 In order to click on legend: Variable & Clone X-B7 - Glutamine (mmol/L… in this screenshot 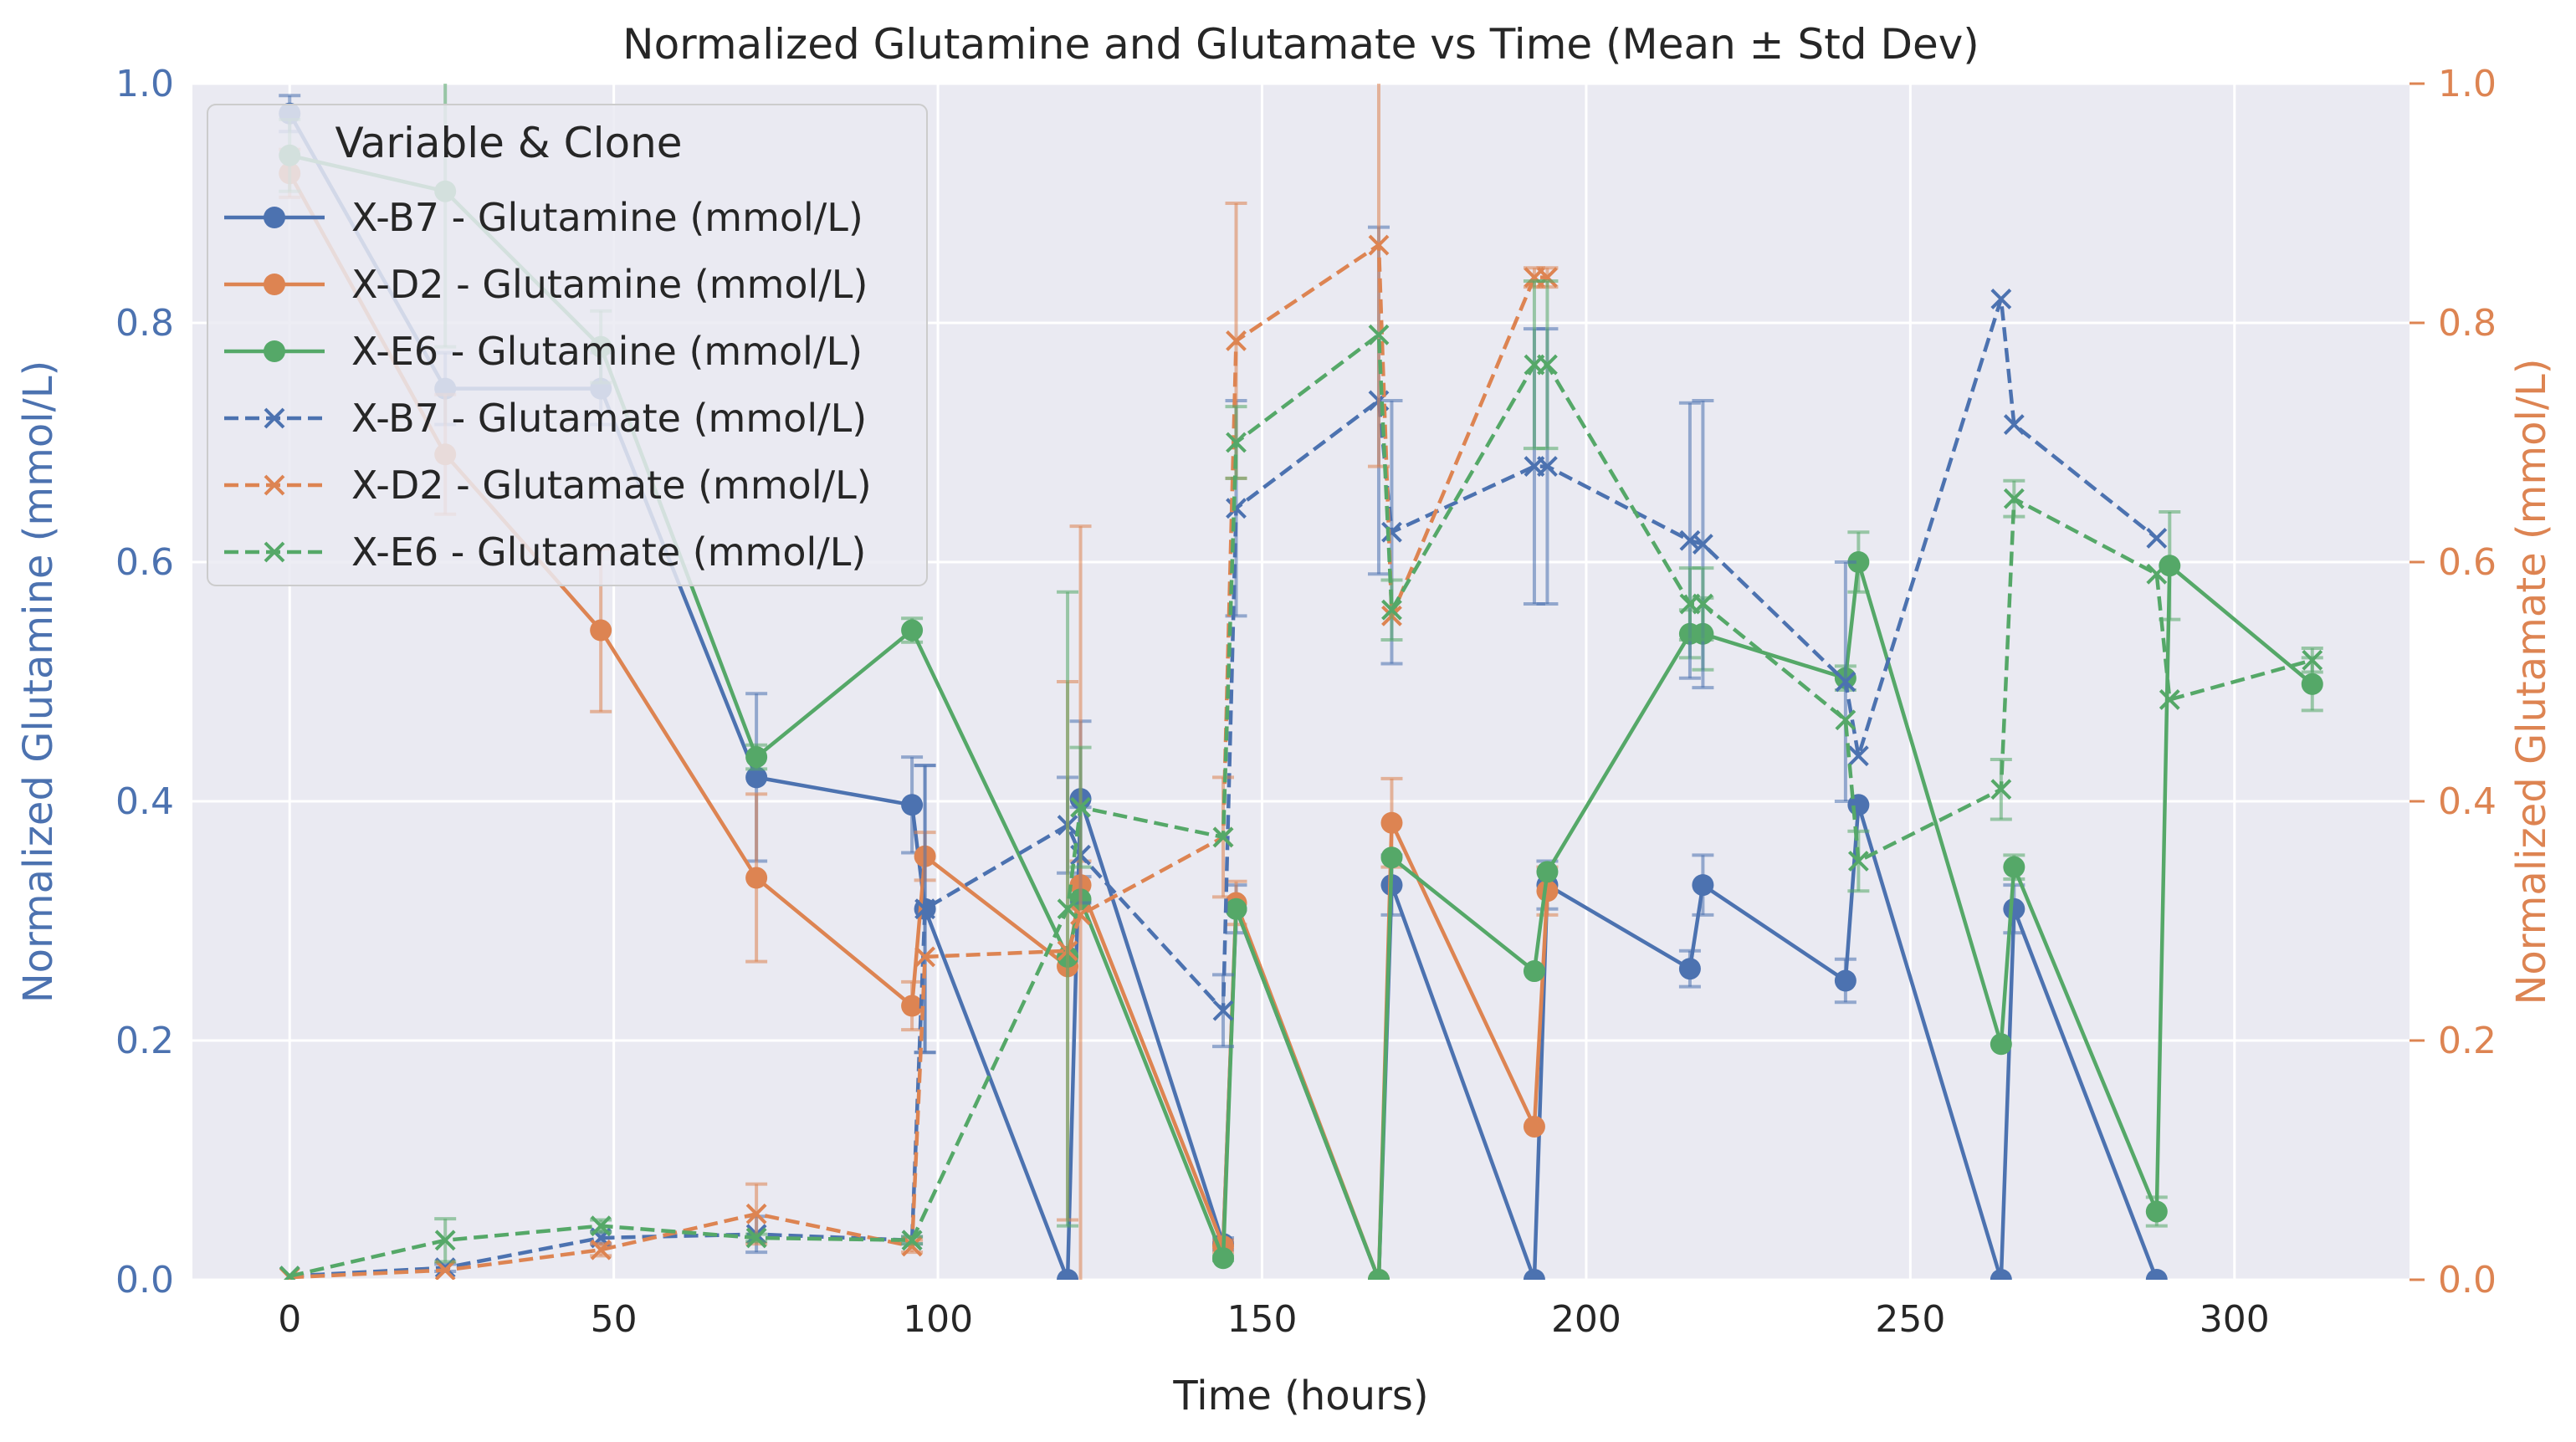, I will do `click(567, 345)`.